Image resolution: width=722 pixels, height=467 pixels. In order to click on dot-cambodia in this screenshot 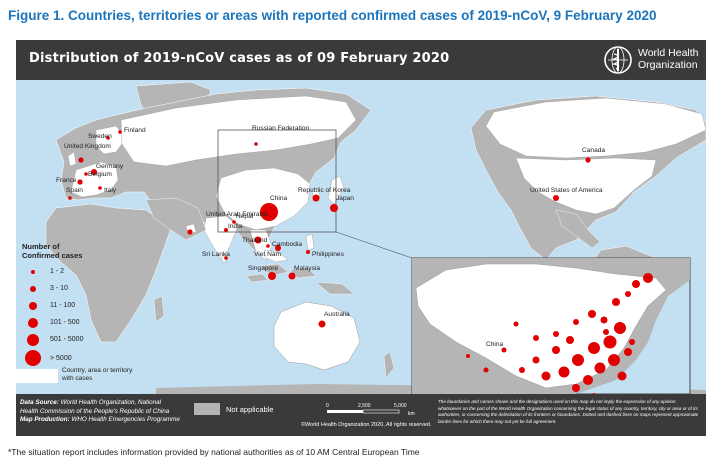, I will do `click(268, 246)`.